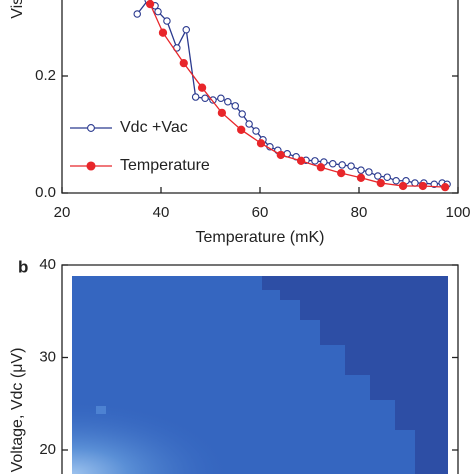 This screenshot has height=474, width=474. I want to click on y-tick-label: 0.2, so click(45, 75).